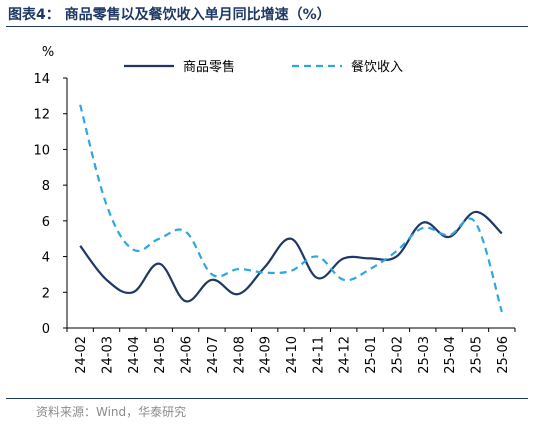 The image size is (534, 424). I want to click on x-tick-label: 25-01, so click(371, 355).